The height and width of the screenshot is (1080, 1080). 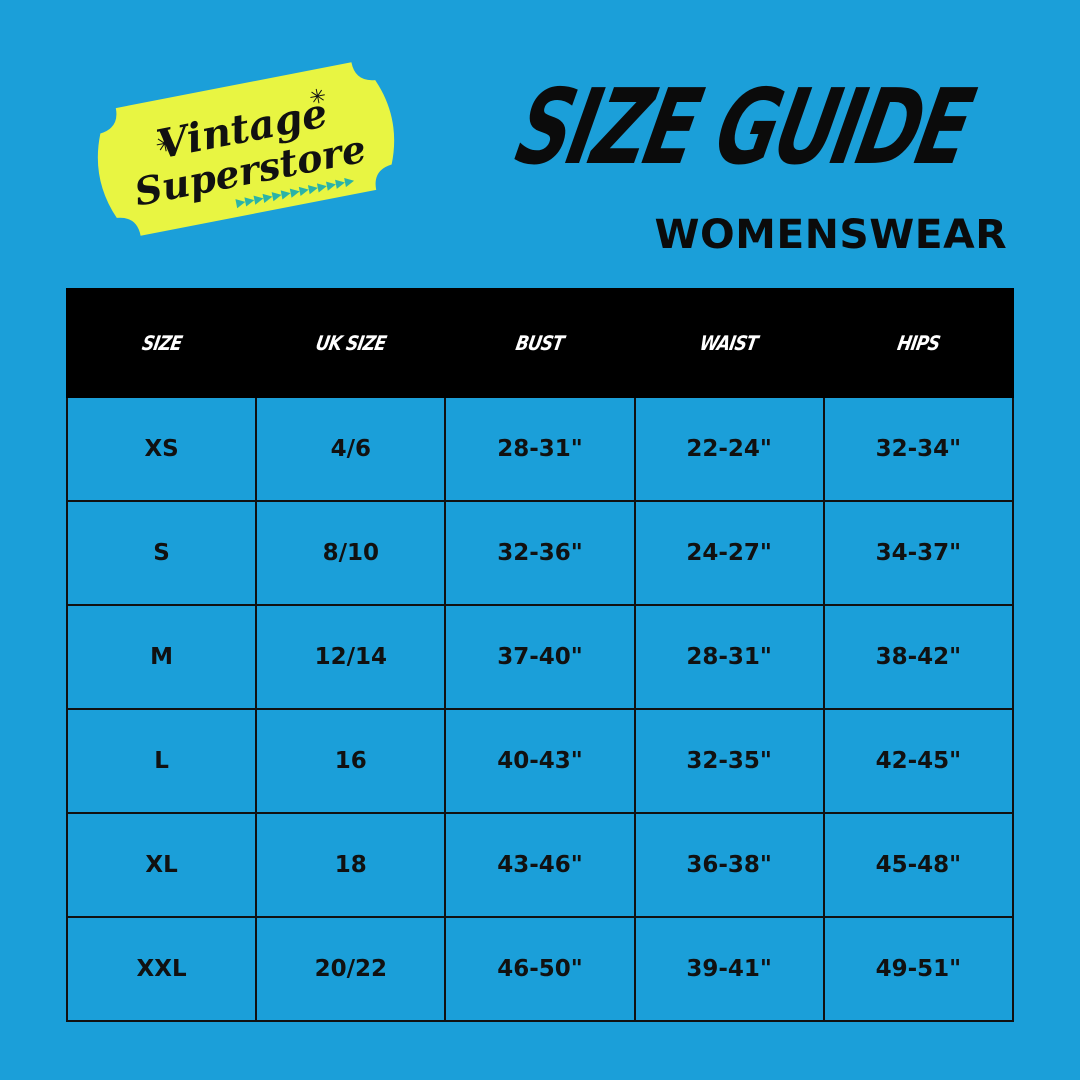 What do you see at coordinates (918, 969) in the screenshot?
I see `cell-hips: 49-51"` at bounding box center [918, 969].